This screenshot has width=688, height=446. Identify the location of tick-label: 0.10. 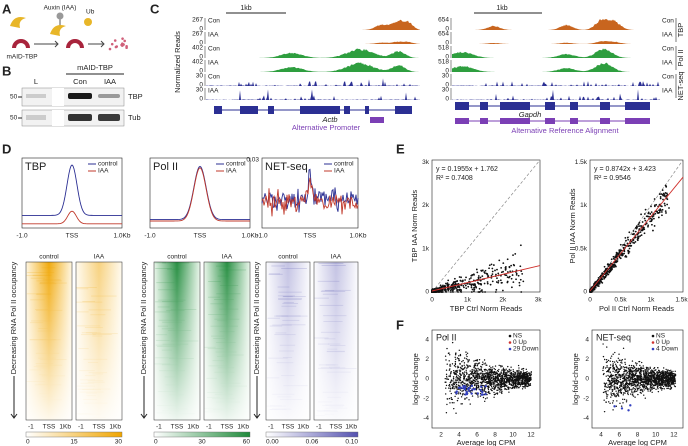
(351, 442).